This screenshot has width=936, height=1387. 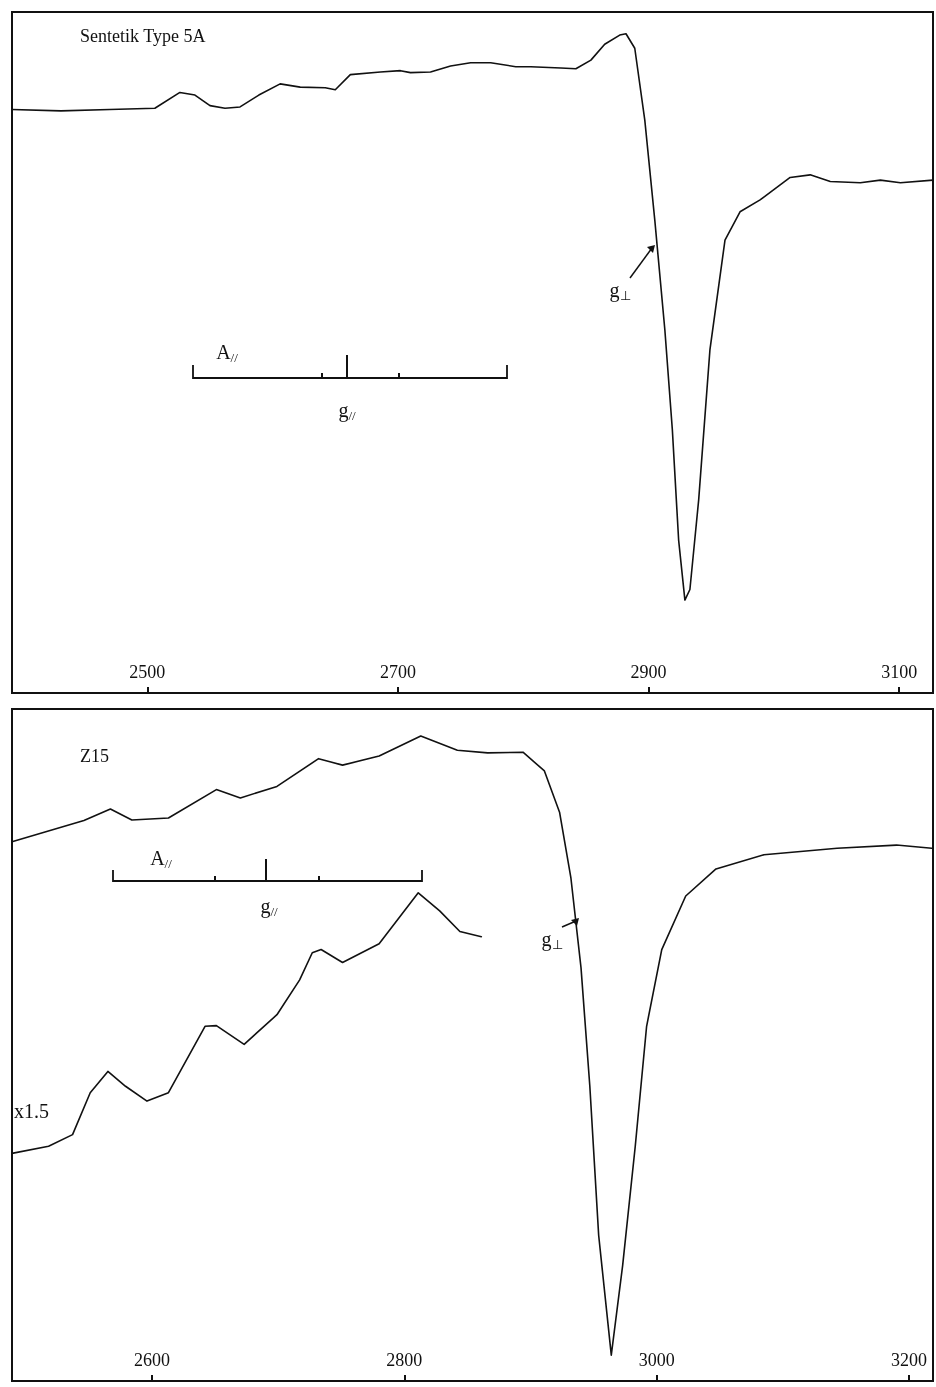 I want to click on x-tick-label: 3200, so click(x=909, y=1360).